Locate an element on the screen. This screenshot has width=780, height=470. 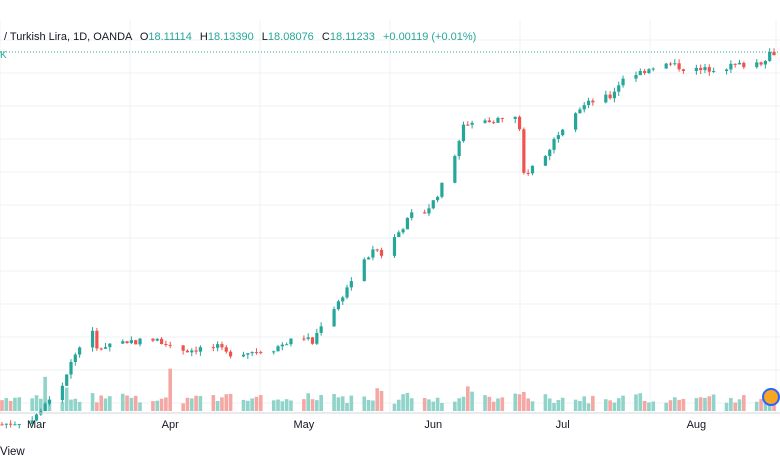
high-value: 18.13390 is located at coordinates (230, 37).